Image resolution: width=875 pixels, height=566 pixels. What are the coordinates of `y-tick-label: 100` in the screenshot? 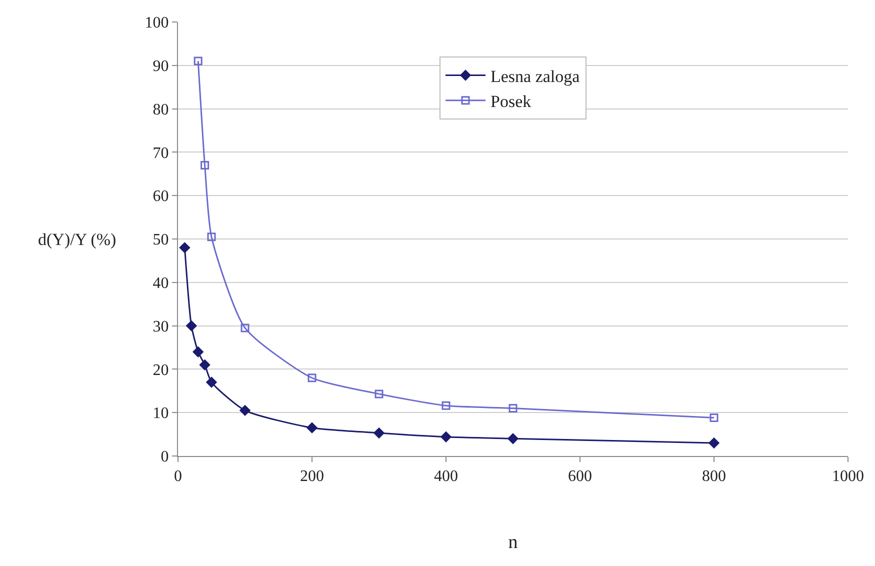 It's located at (156, 23).